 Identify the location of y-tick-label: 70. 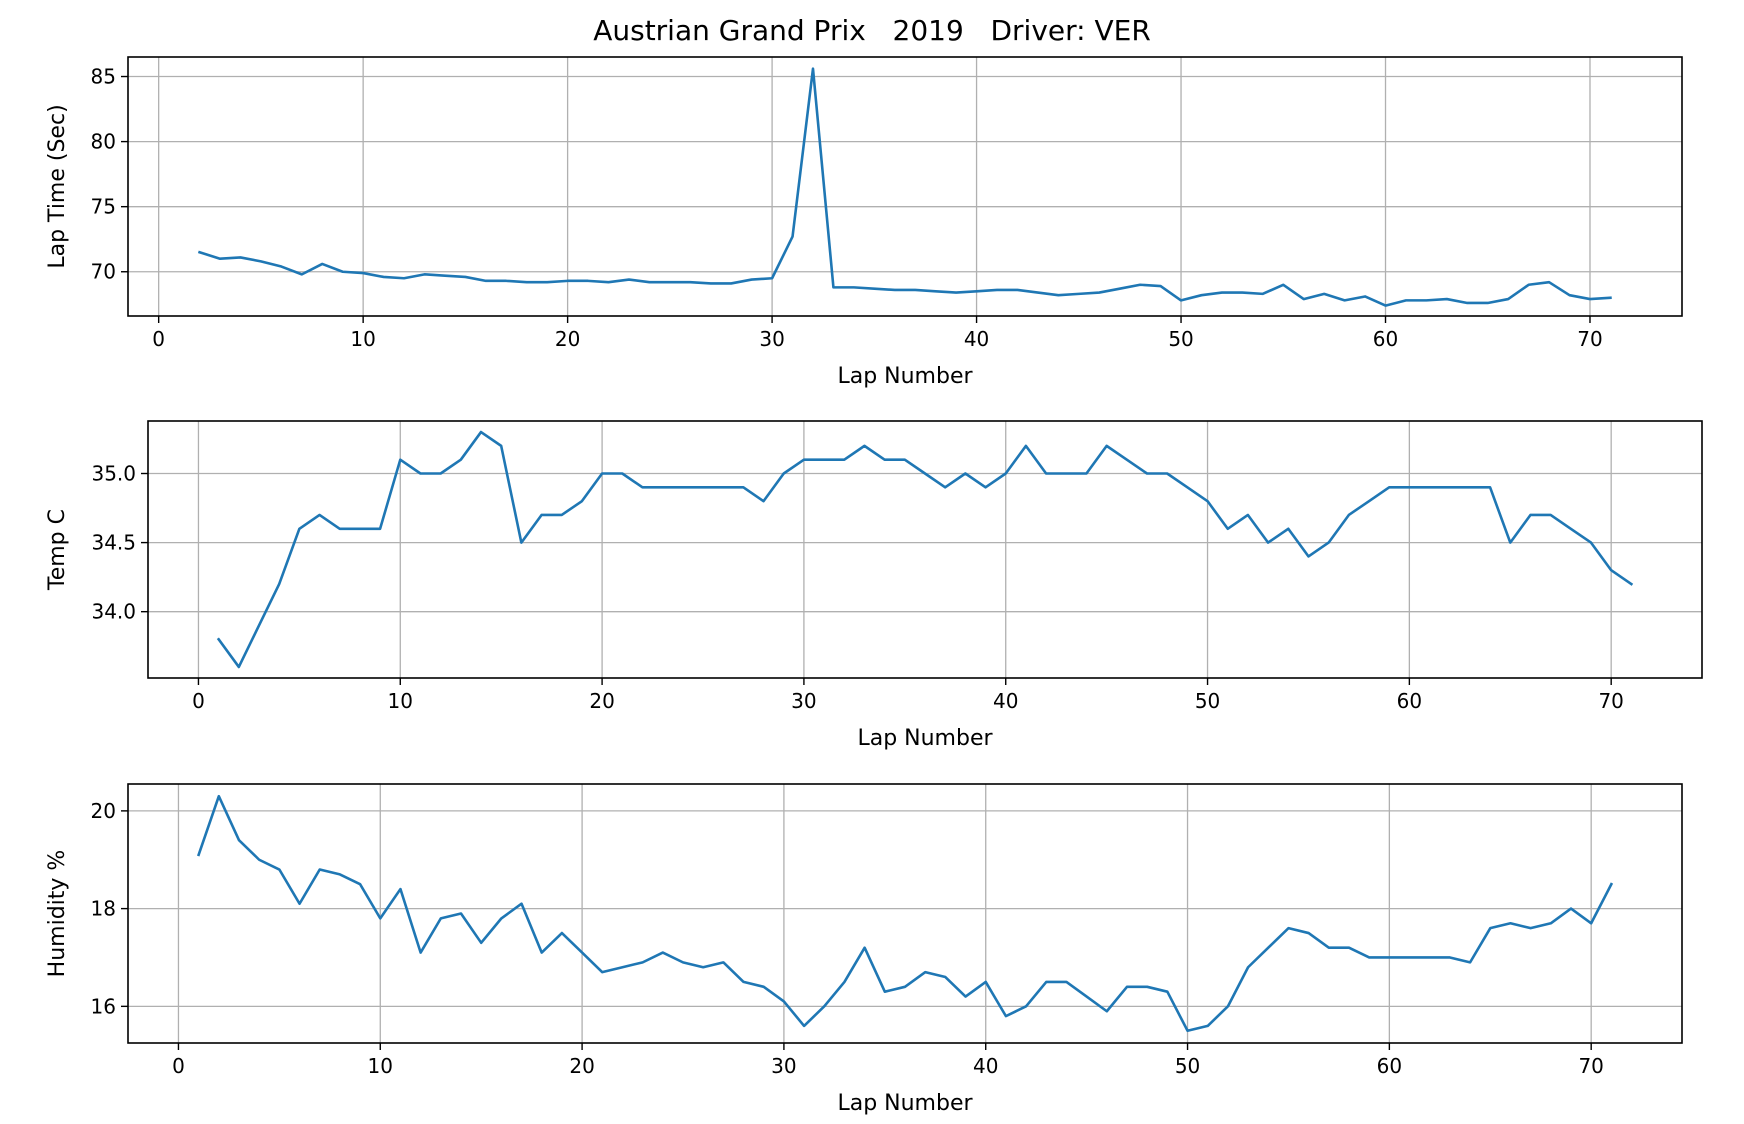
(103, 272).